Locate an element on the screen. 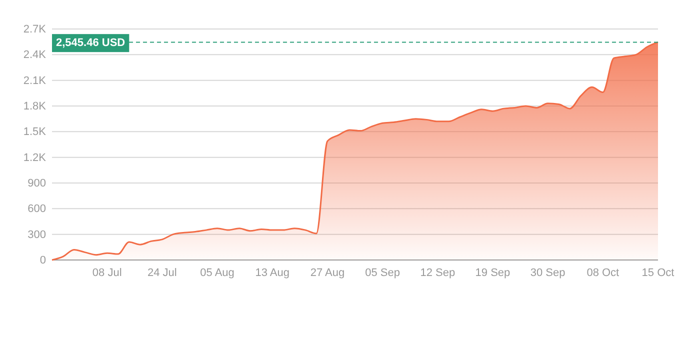 This screenshot has height=340, width=678. x-tick-label: 08 Jul is located at coordinates (107, 272).